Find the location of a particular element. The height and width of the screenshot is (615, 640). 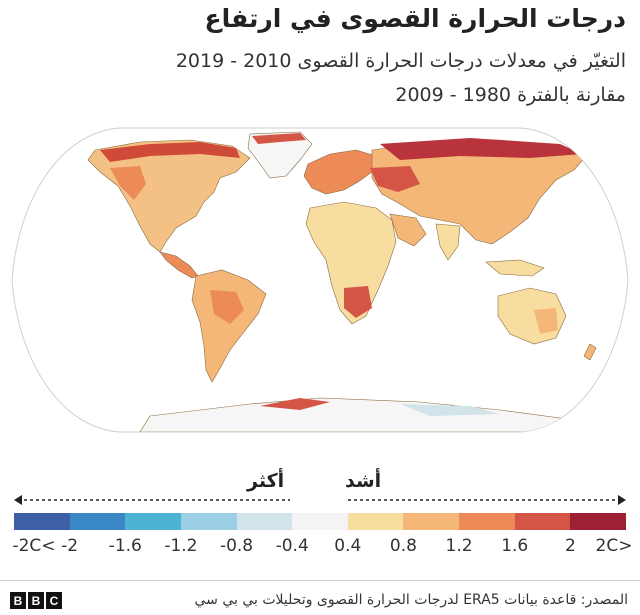

southern-africa-heat is located at coordinates (358, 302).